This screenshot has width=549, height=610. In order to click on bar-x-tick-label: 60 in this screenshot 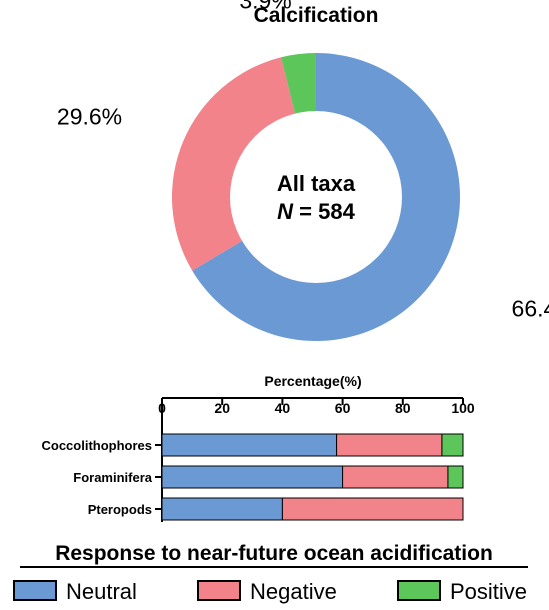, I will do `click(343, 408)`.